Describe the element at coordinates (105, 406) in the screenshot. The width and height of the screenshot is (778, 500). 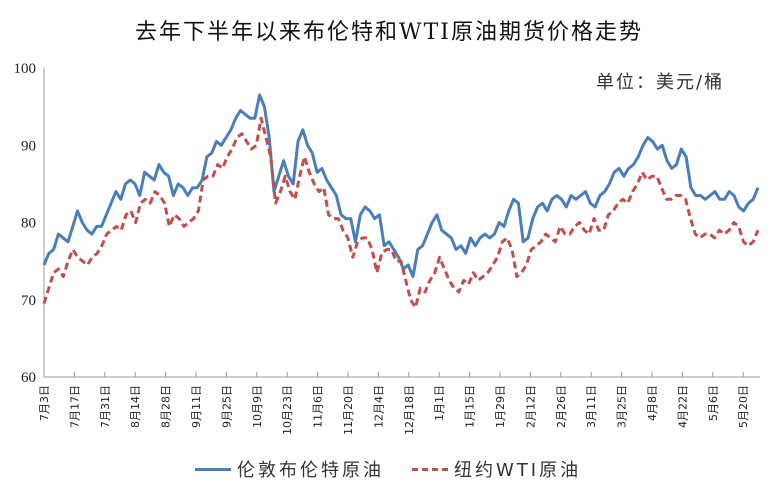
I see `x-tick-label: 7月31日` at that location.